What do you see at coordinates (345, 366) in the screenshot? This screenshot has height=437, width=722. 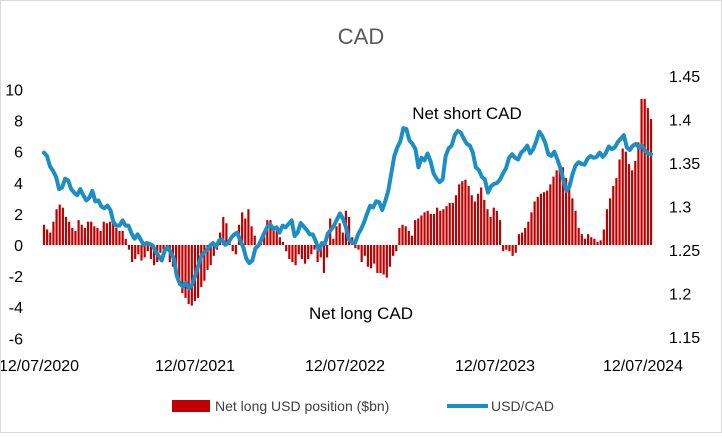 I see `x-tick-label: 12/07/2022` at bounding box center [345, 366].